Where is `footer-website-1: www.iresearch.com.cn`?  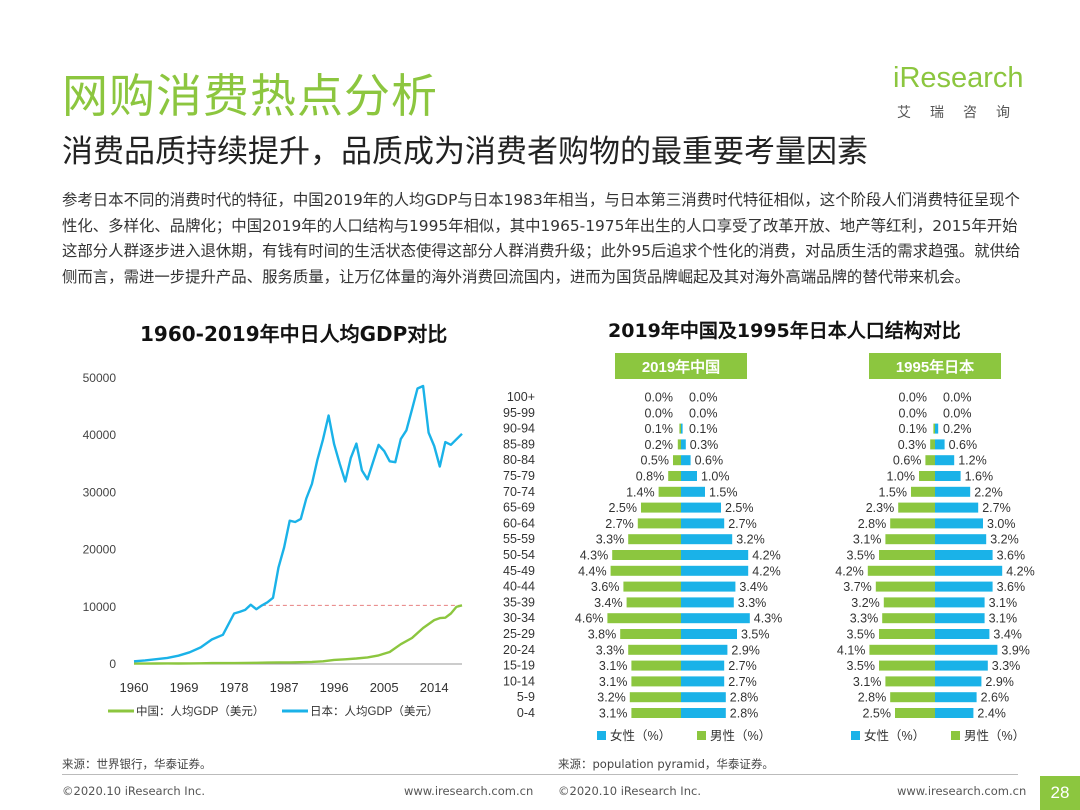 footer-website-1: www.iresearch.com.cn is located at coordinates (469, 791).